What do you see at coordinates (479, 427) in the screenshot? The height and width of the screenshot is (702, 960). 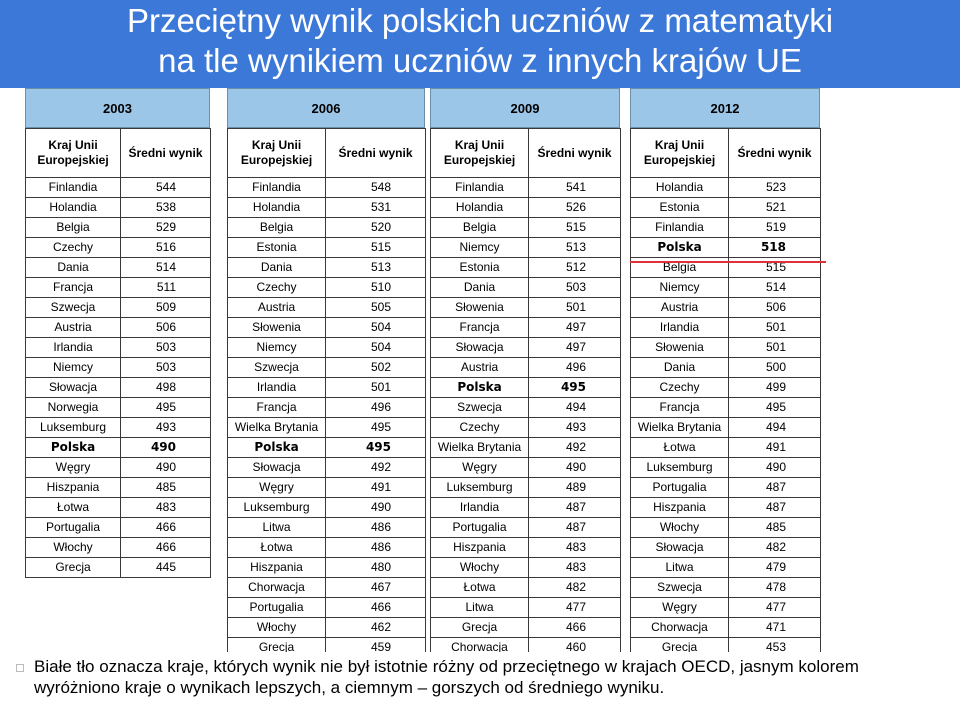 I see `country-cell: Czechy` at bounding box center [479, 427].